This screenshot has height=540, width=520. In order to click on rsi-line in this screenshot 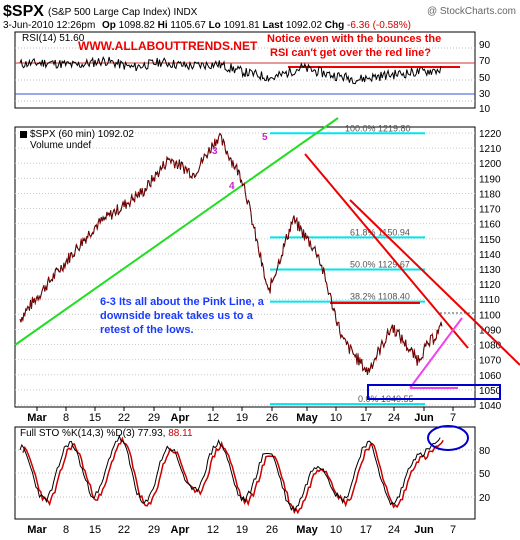, I will do `click(230, 70)`.